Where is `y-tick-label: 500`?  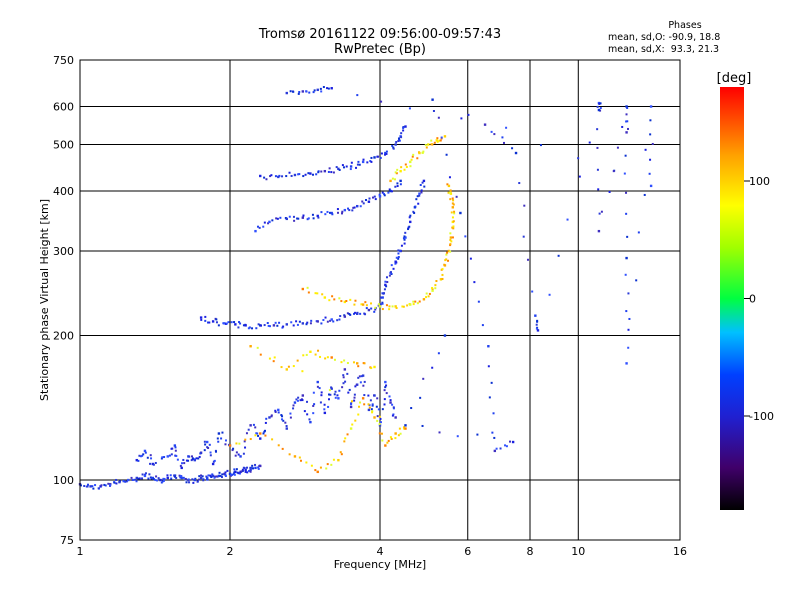 y-tick-label: 500 is located at coordinates (63, 145).